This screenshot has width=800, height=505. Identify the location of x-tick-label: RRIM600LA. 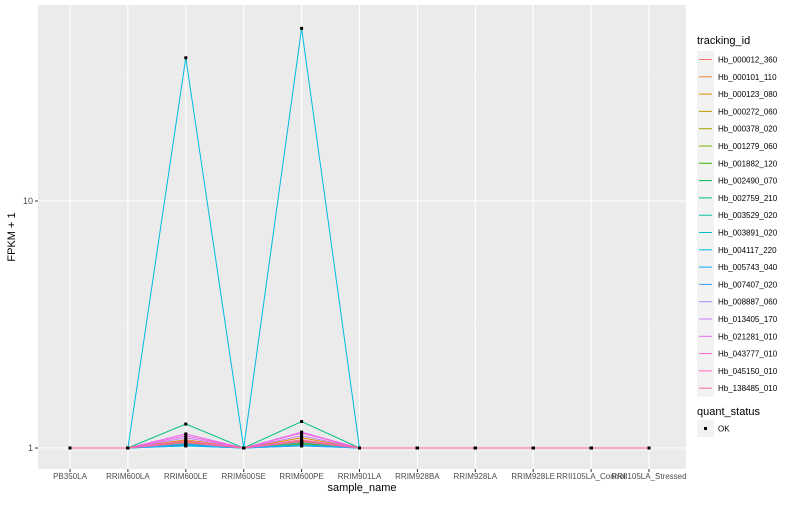
(128, 476).